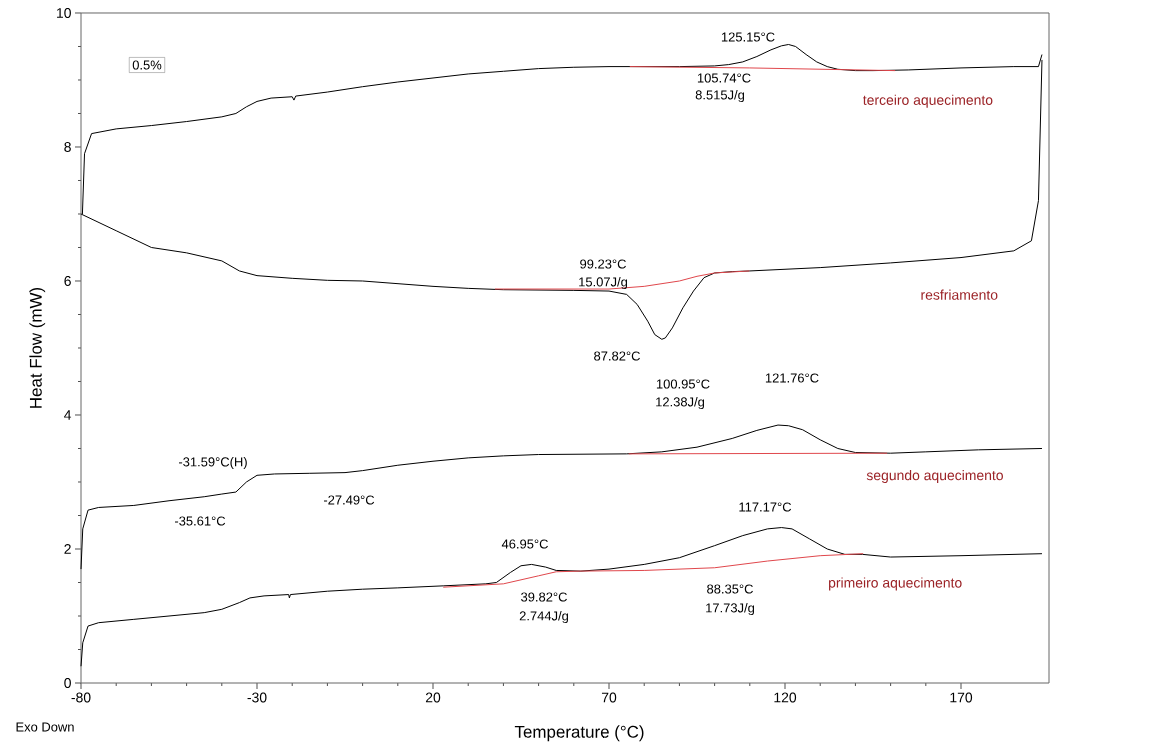 The image size is (1164, 749). Describe the element at coordinates (64, 13) in the screenshot. I see `y-tick-label: 10` at that location.